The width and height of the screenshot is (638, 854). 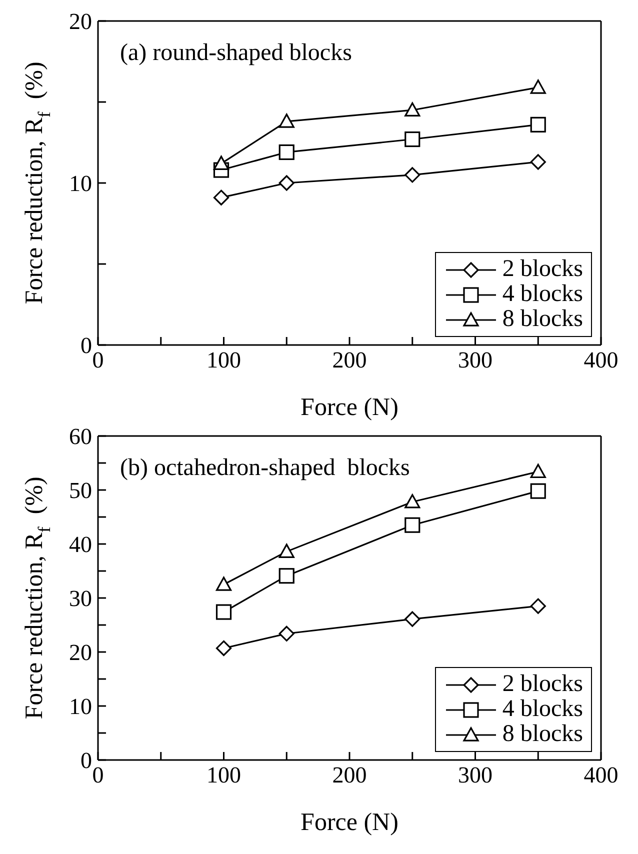 I want to click on y-tick-label: 50, so click(x=80, y=491).